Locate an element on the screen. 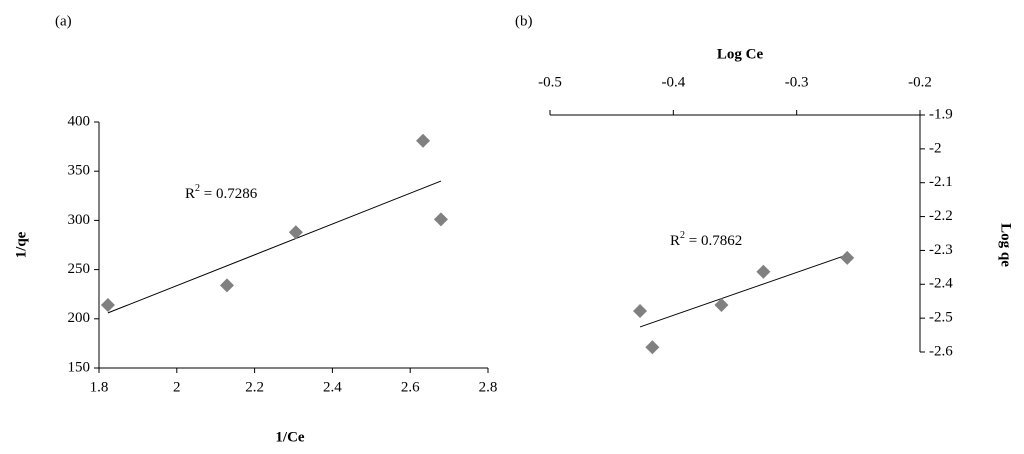 This screenshot has height=454, width=1024. y-tick-label: -2.2 is located at coordinates (941, 216).